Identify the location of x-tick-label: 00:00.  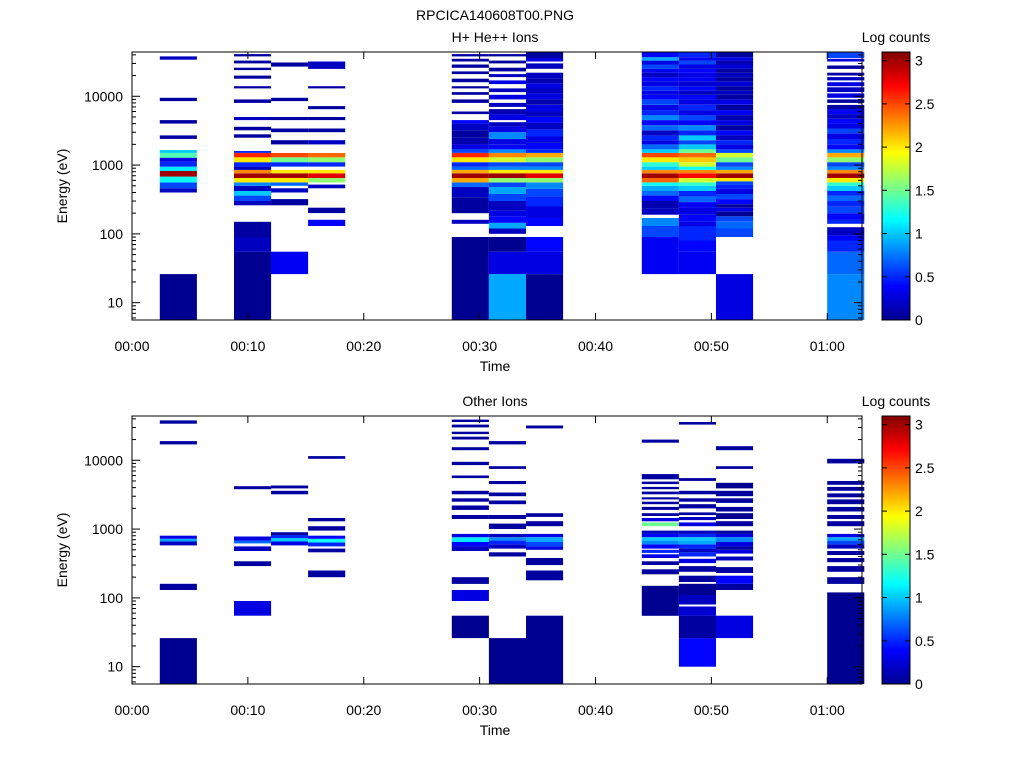
(131, 710).